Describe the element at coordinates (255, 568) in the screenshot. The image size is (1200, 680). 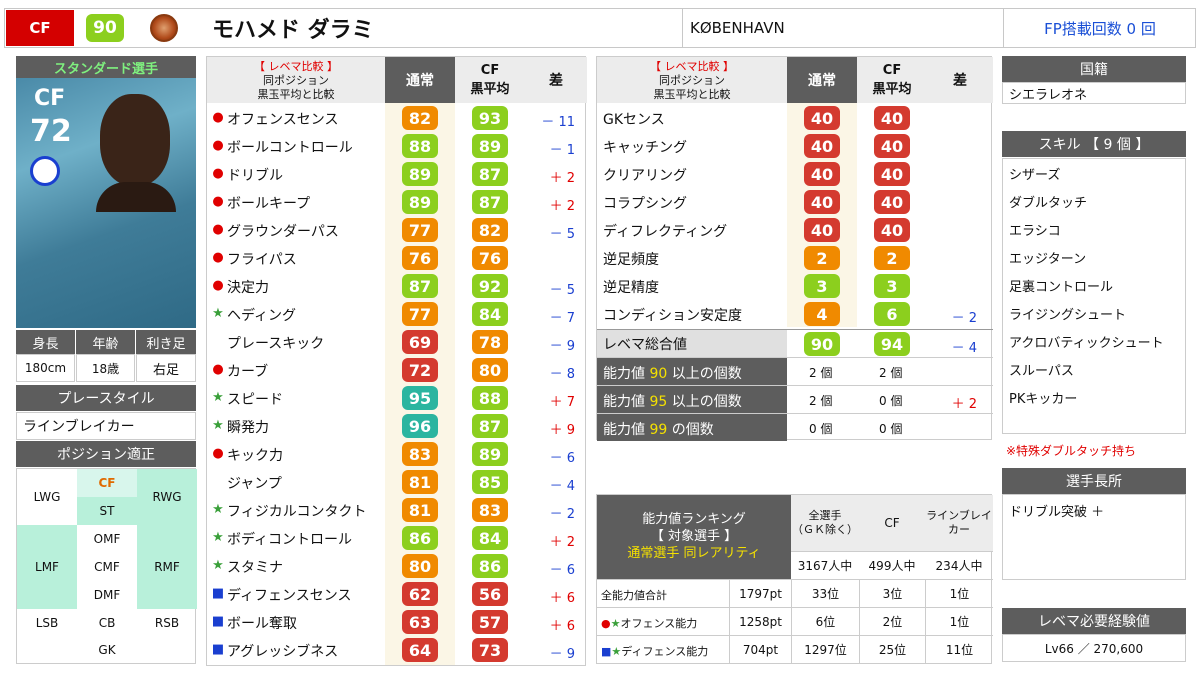
I see `stat-label: スタミナ` at that location.